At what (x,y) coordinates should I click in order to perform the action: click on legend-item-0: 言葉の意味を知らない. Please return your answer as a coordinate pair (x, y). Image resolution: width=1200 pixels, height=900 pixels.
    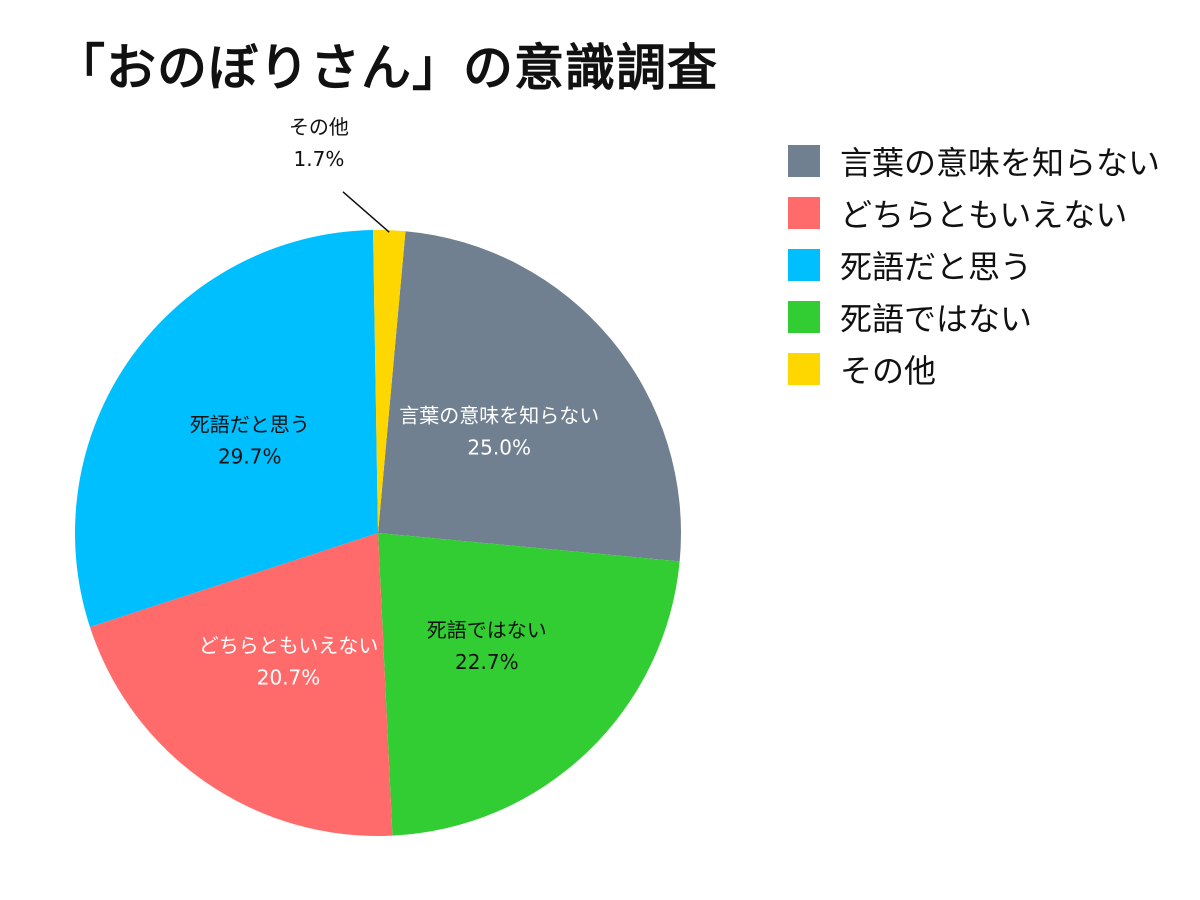
    Looking at the image, I should click on (974, 161).